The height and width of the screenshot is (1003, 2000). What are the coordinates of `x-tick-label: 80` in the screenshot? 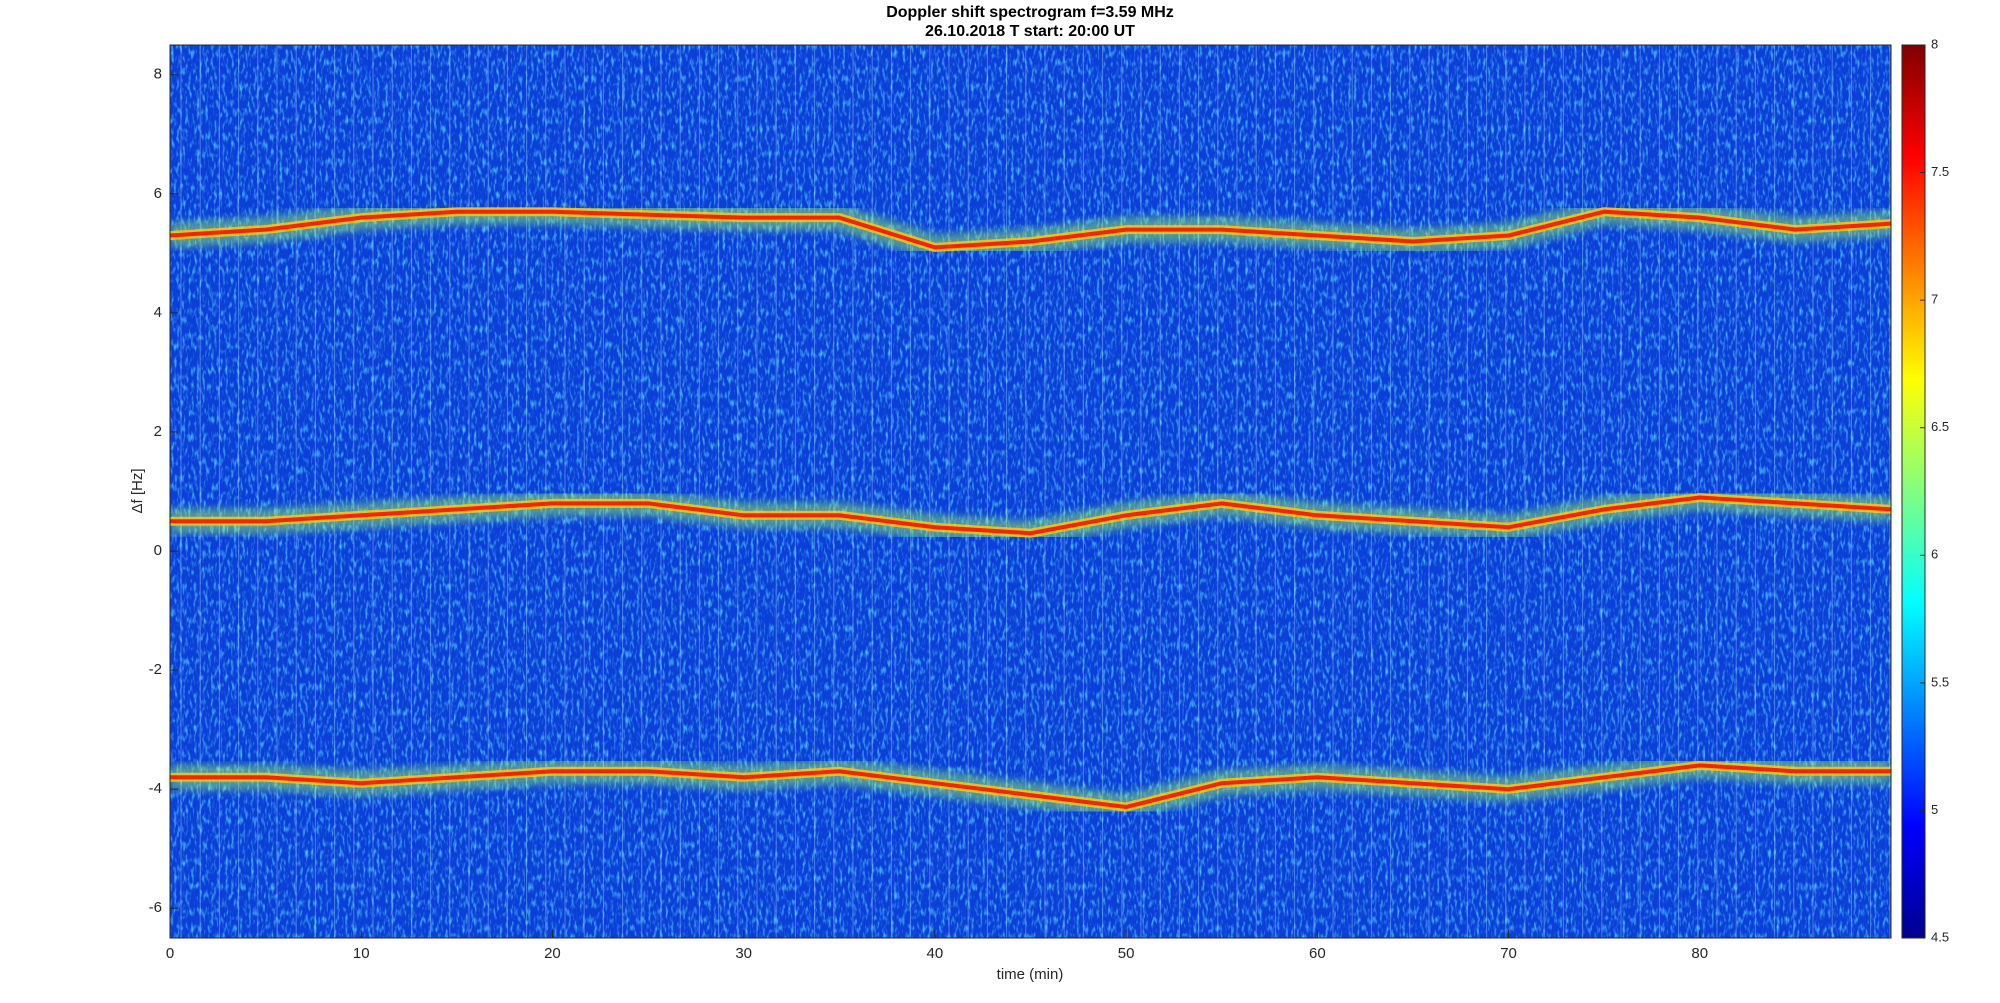 It's located at (1699, 953).